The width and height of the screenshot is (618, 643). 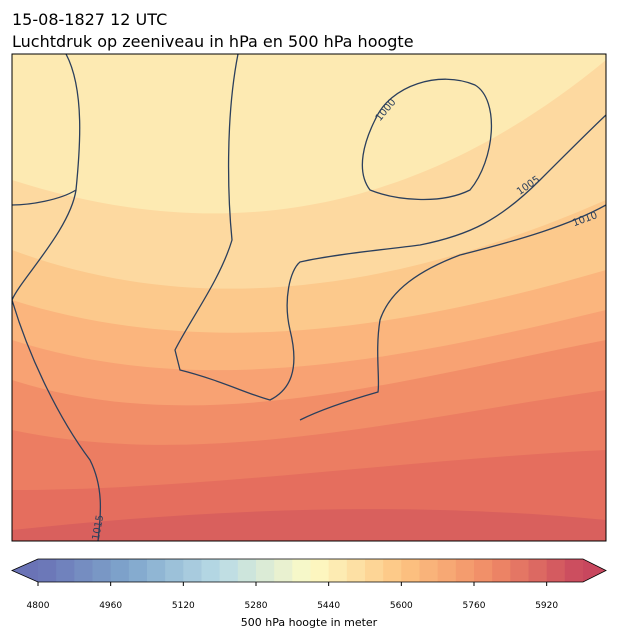 What do you see at coordinates (38, 606) in the screenshot?
I see `colorbar-tick-label: 4800` at bounding box center [38, 606].